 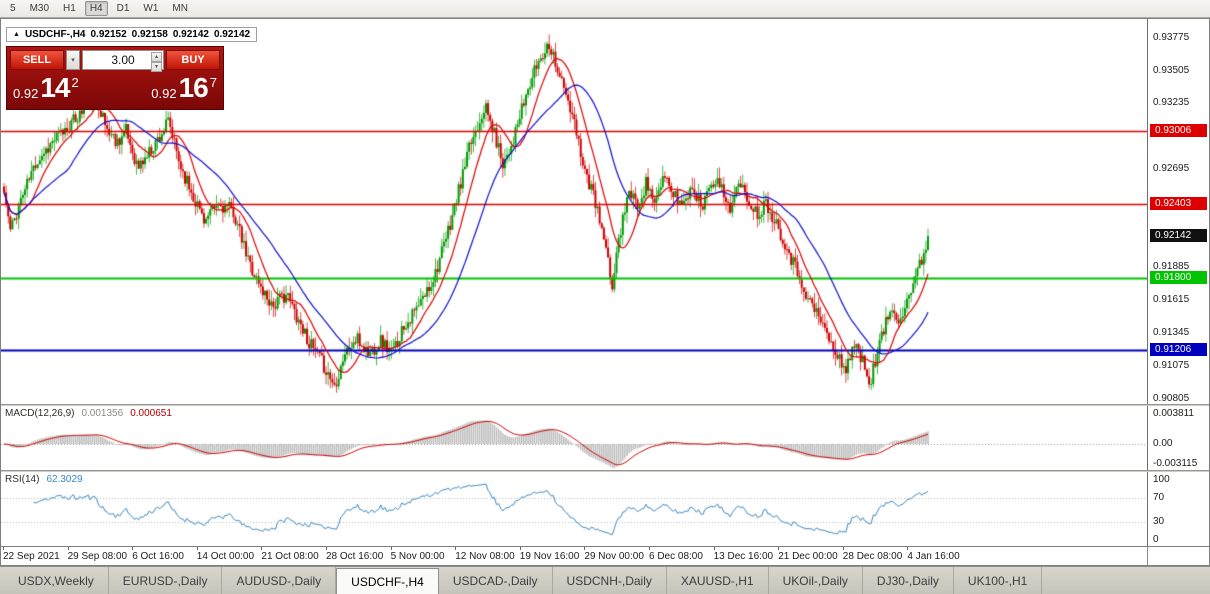 What do you see at coordinates (225, 556) in the screenshot?
I see `time-axis-label: 14 Oct 00:00` at bounding box center [225, 556].